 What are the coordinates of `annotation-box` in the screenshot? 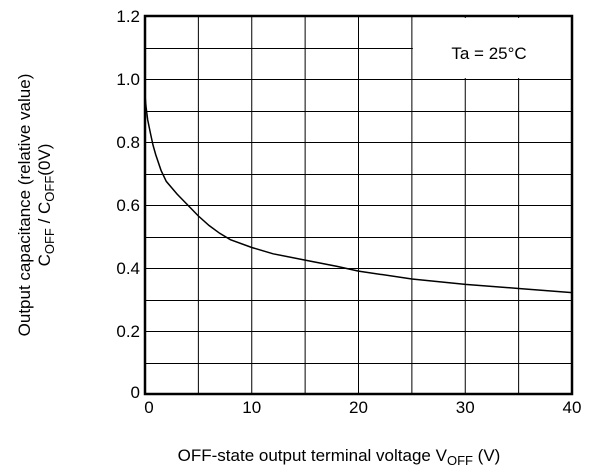 It's located at (491, 48).